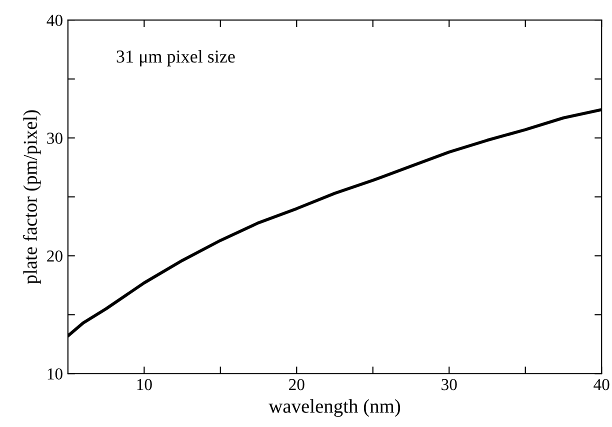  What do you see at coordinates (334, 408) in the screenshot?
I see `x-axis-title: wavelength (nm)` at bounding box center [334, 408].